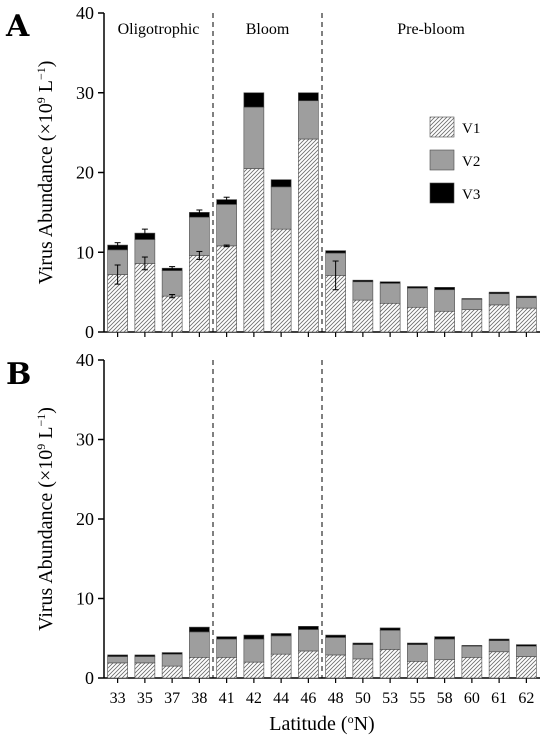 This screenshot has height=736, width=550. Describe the element at coordinates (46, 64) in the screenshot. I see `y-axis-title-end: )` at that location.